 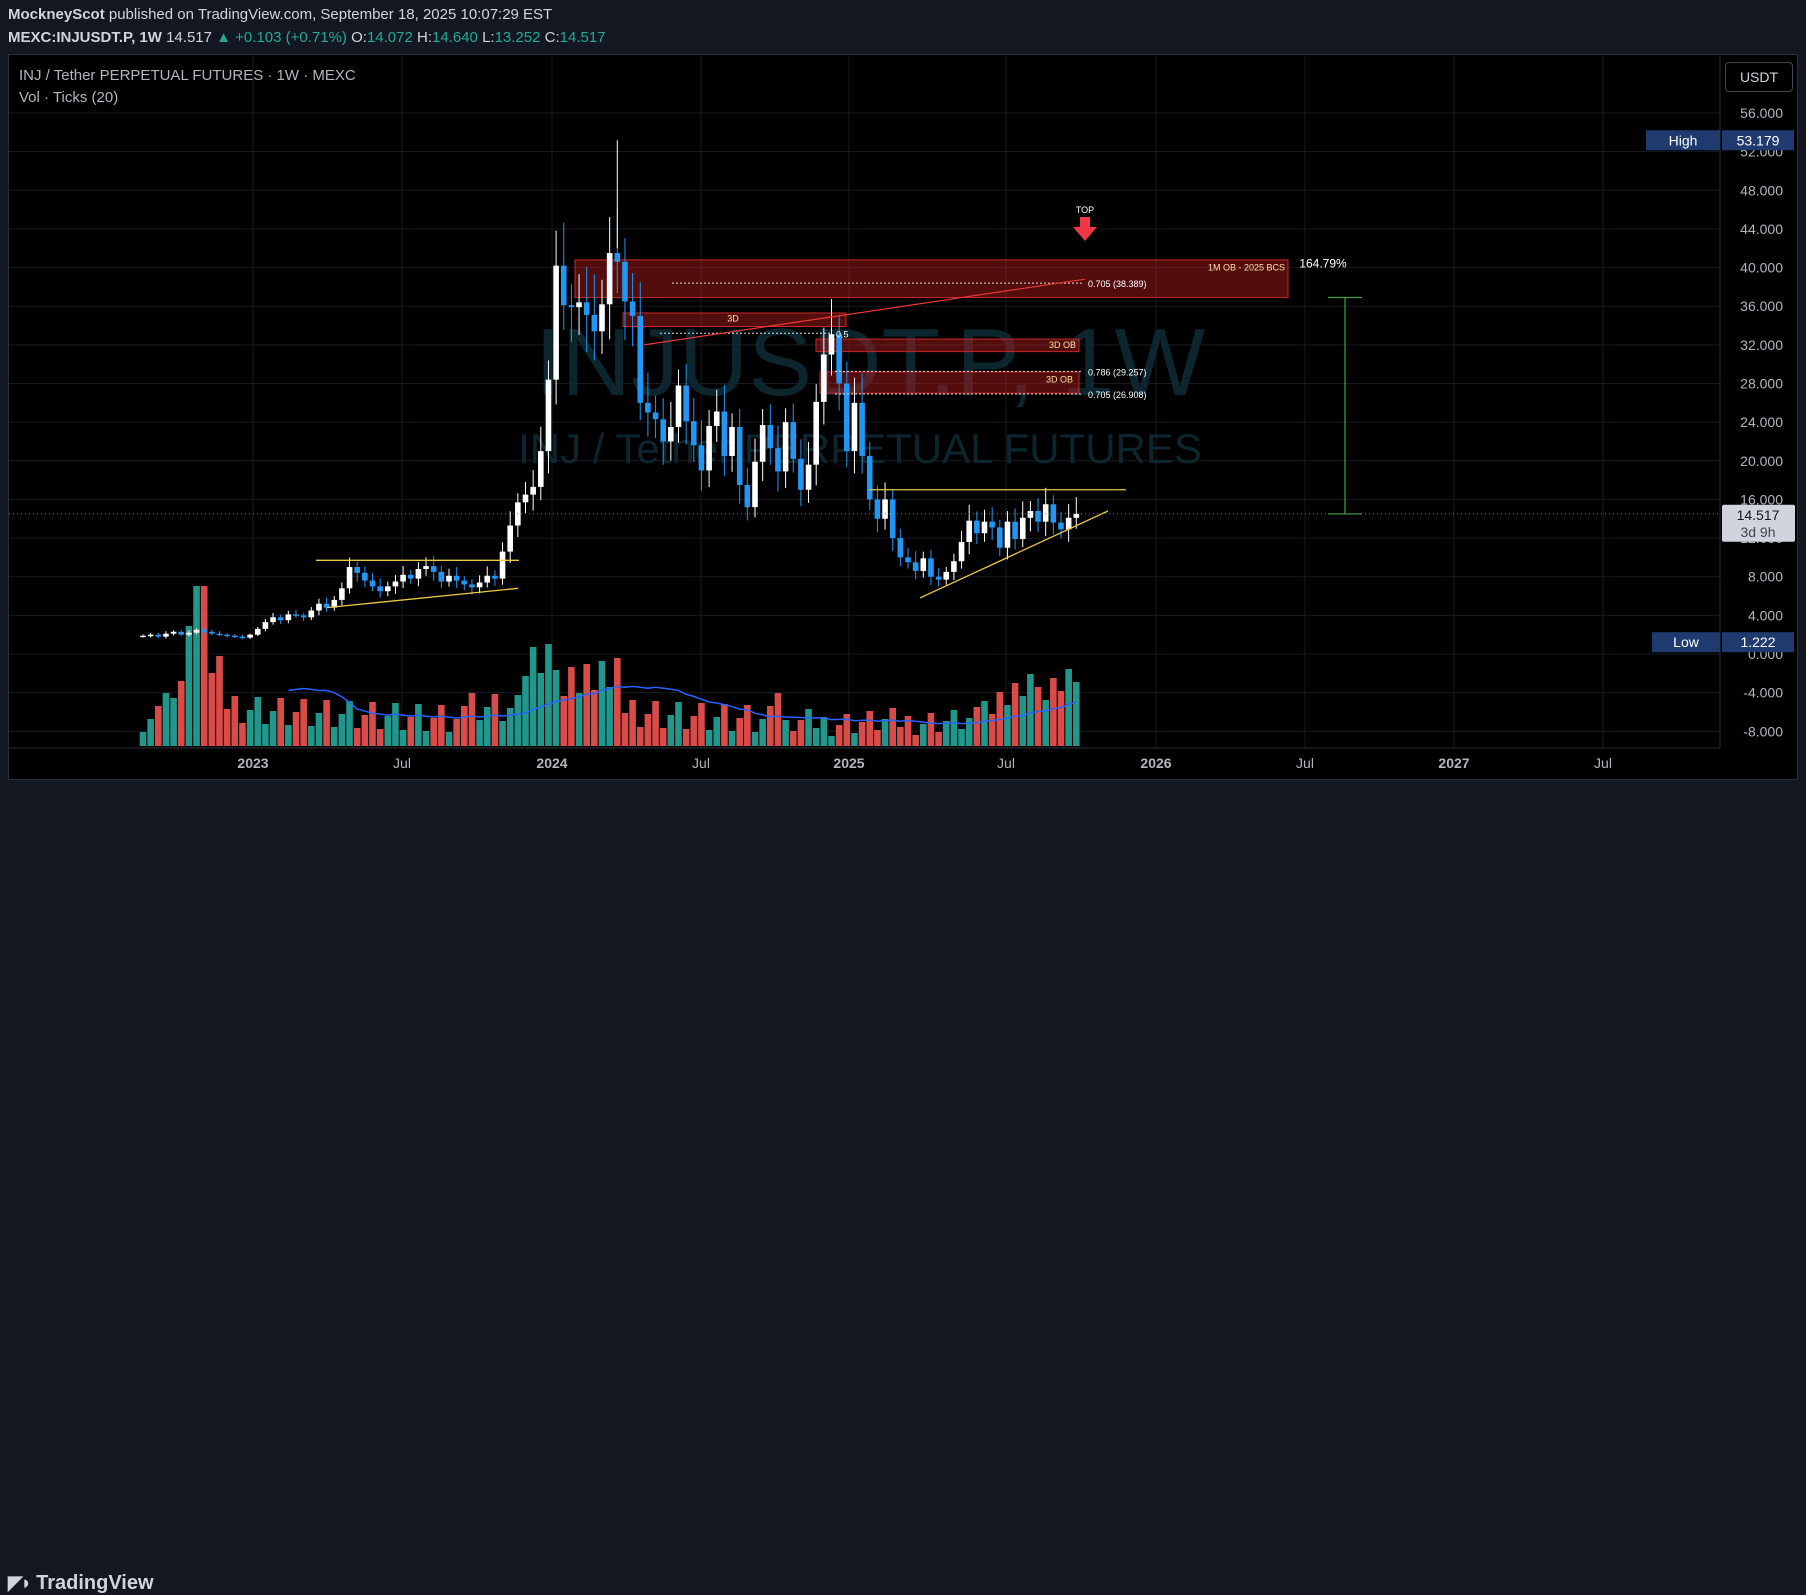 I want to click on top-marker-label: TOP, so click(x=1085, y=210).